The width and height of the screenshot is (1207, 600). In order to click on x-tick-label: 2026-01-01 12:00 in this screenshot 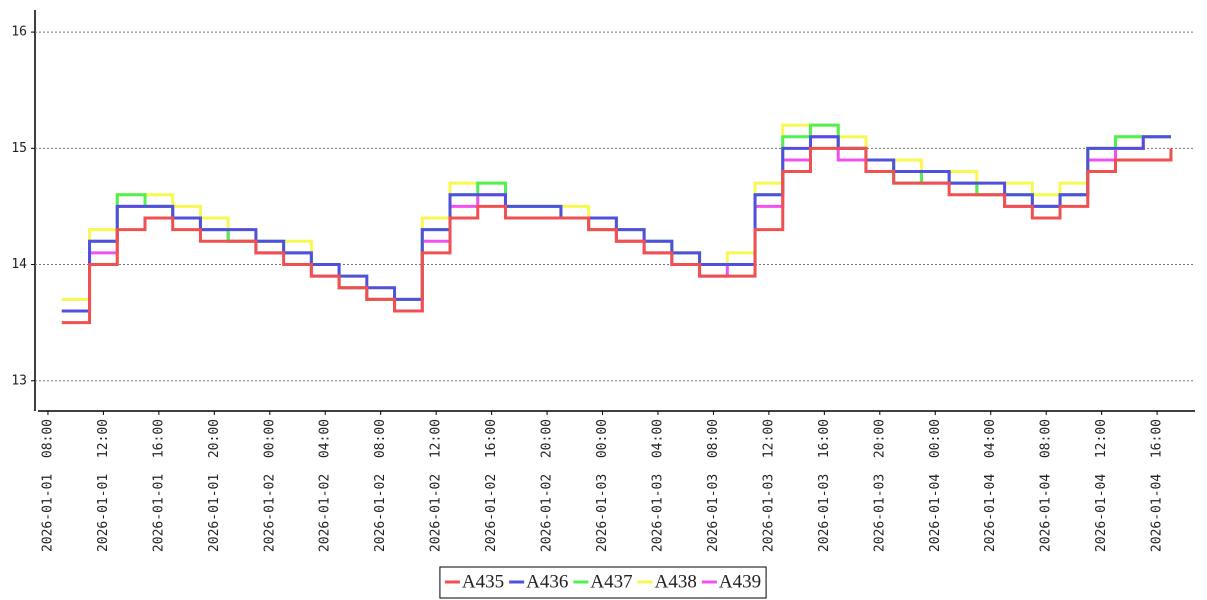, I will do `click(103, 485)`.